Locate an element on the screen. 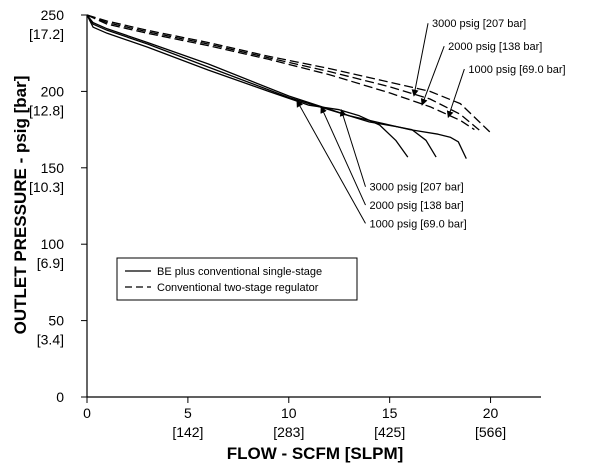 Image resolution: width=608 pixels, height=468 pixels. legend-label: BE plus conventional single-stage is located at coordinates (239, 272).